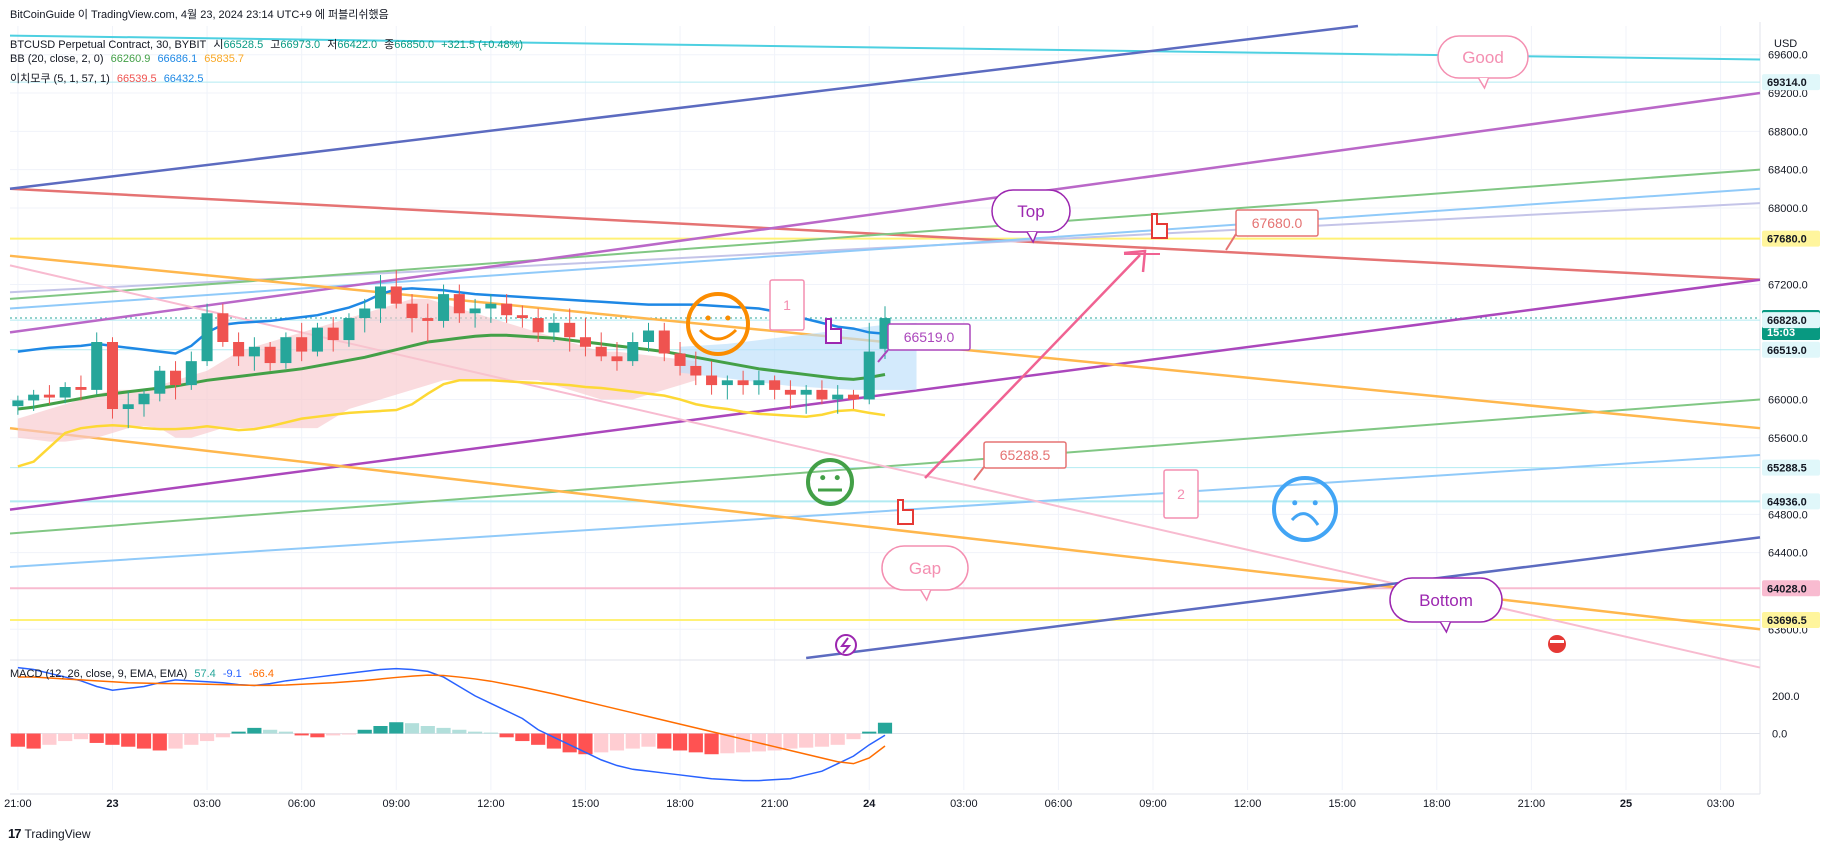  I want to click on macd-tick-label: 0.0, so click(1779, 735).